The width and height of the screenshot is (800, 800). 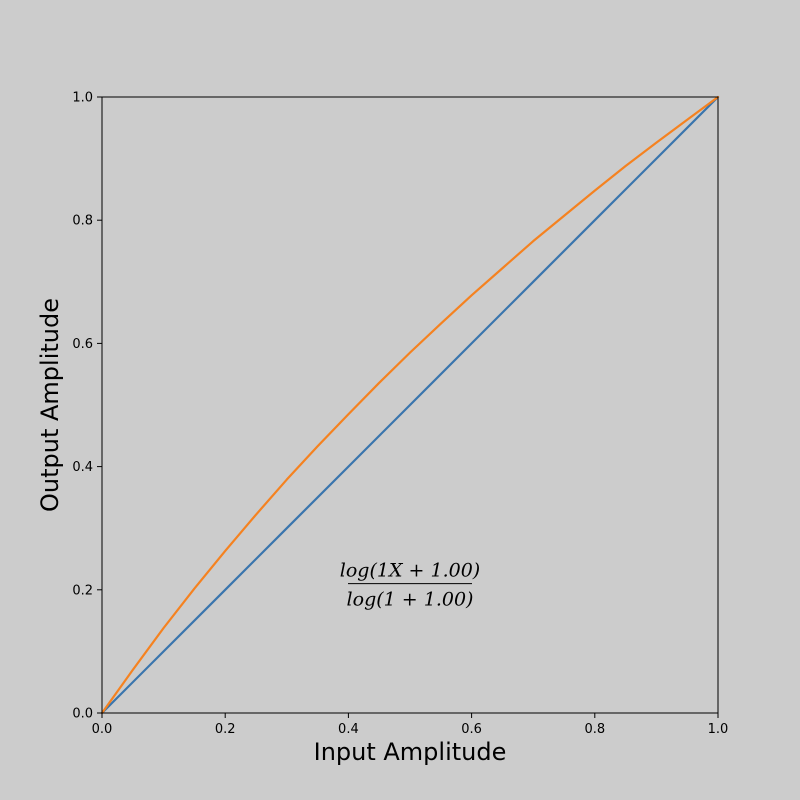 What do you see at coordinates (410, 752) in the screenshot?
I see `x-axis-title: Input Amplitude` at bounding box center [410, 752].